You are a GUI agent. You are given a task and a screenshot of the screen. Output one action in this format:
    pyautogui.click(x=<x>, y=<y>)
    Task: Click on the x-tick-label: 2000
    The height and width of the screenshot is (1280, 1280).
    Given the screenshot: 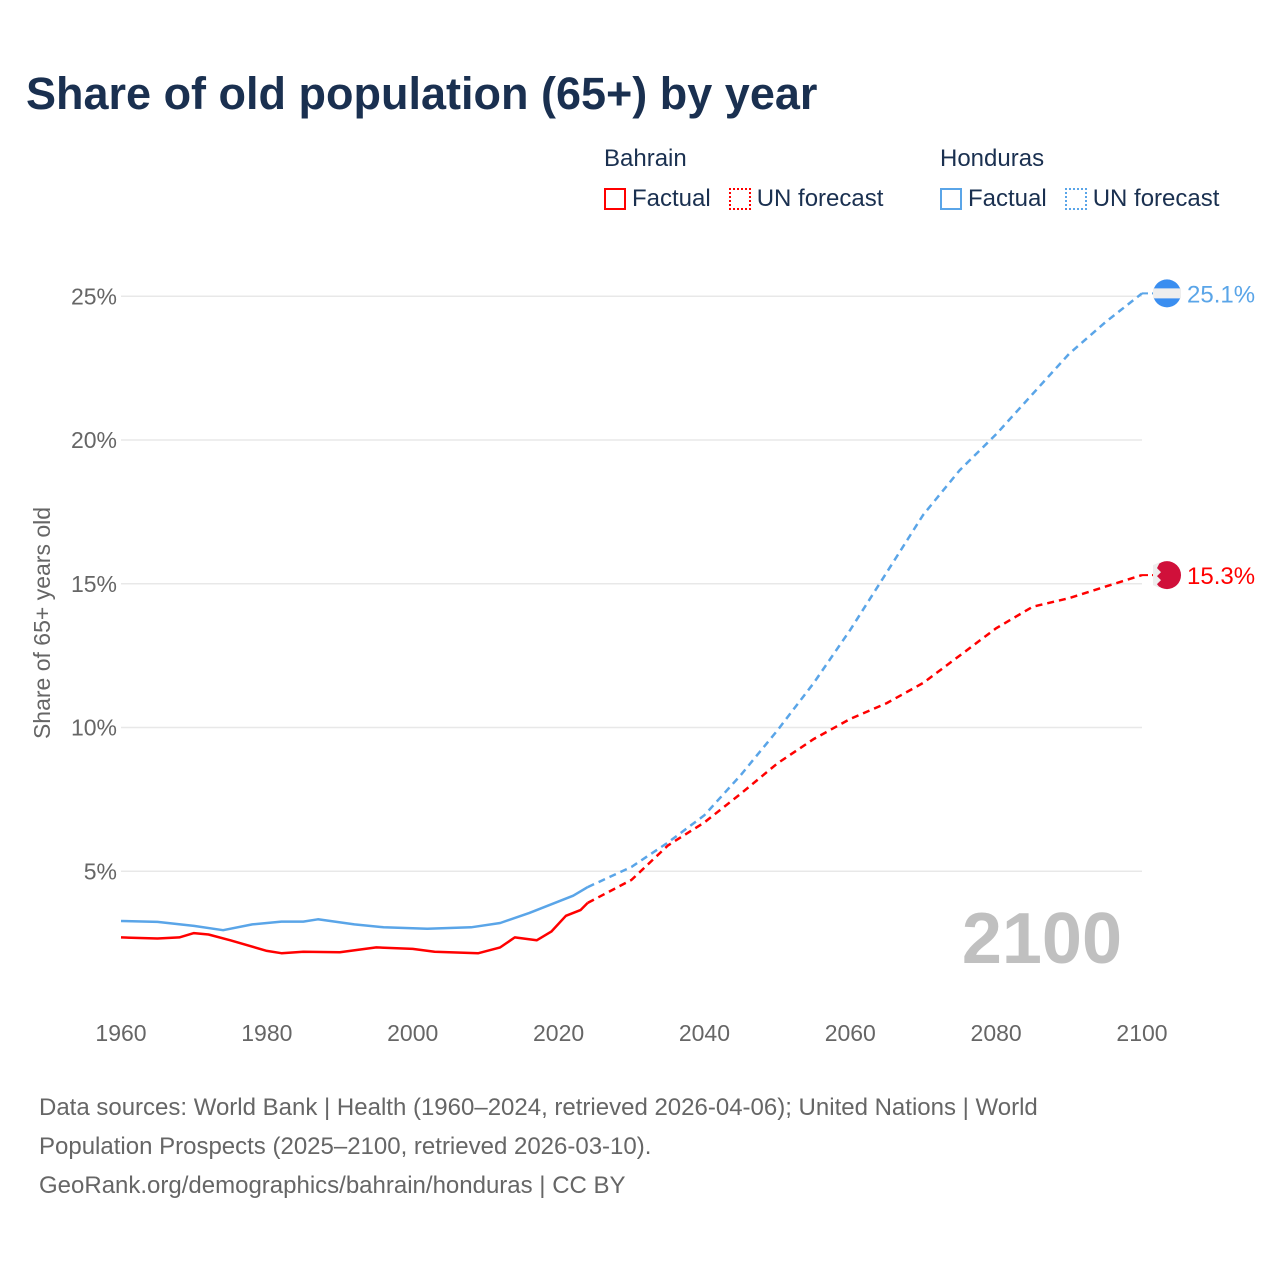 What is the action you would take?
    pyautogui.click(x=412, y=1033)
    